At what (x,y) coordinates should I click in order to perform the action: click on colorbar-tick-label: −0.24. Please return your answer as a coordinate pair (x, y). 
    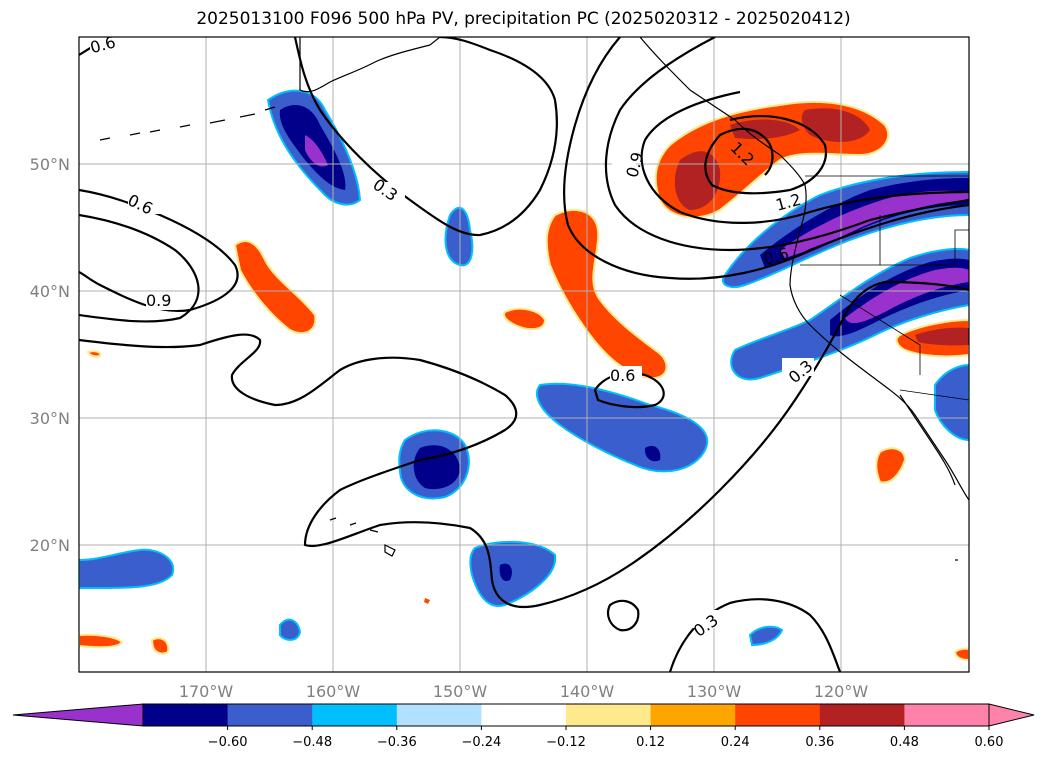
    Looking at the image, I should click on (481, 742).